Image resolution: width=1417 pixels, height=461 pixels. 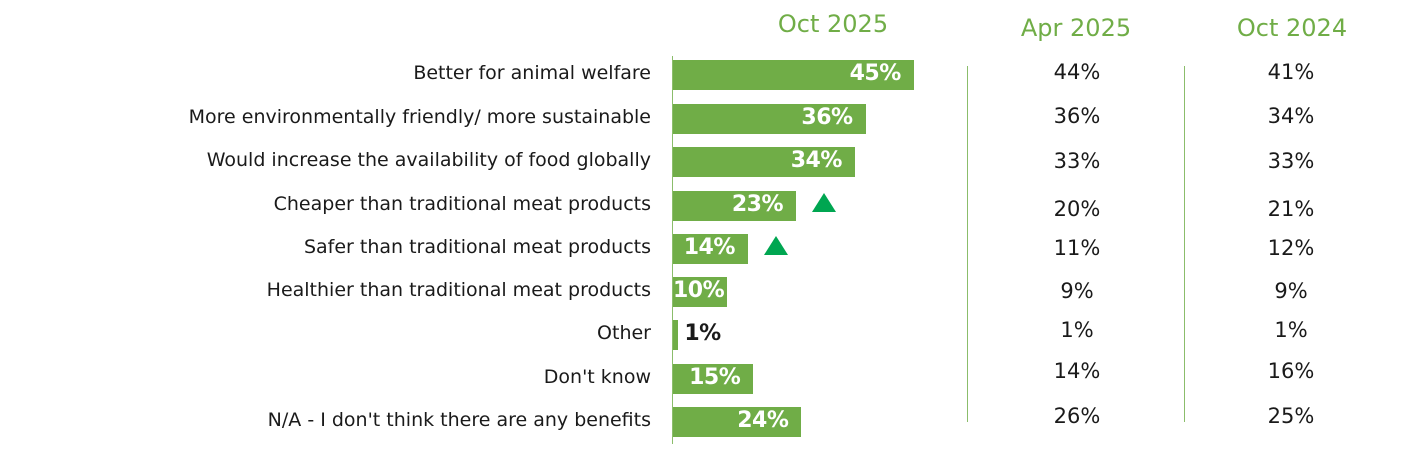 What do you see at coordinates (1291, 72) in the screenshot?
I see `oct-2024-value: 41%` at bounding box center [1291, 72].